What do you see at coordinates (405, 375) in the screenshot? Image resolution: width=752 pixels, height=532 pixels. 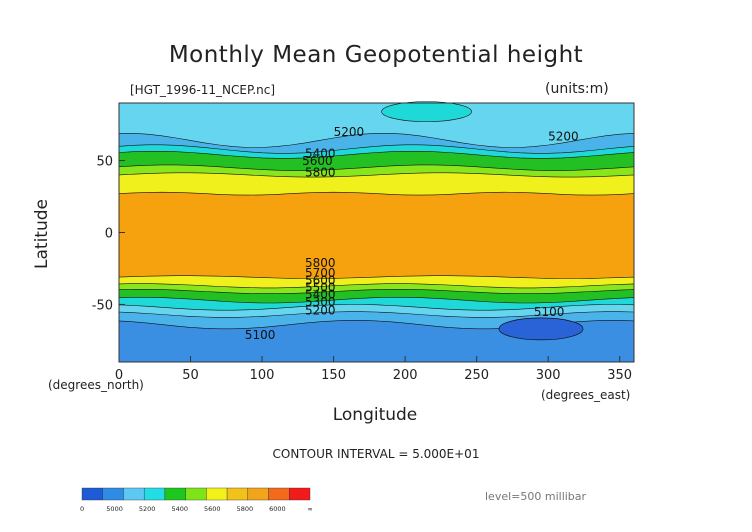 I see `x-tick-label: 200` at bounding box center [405, 375].